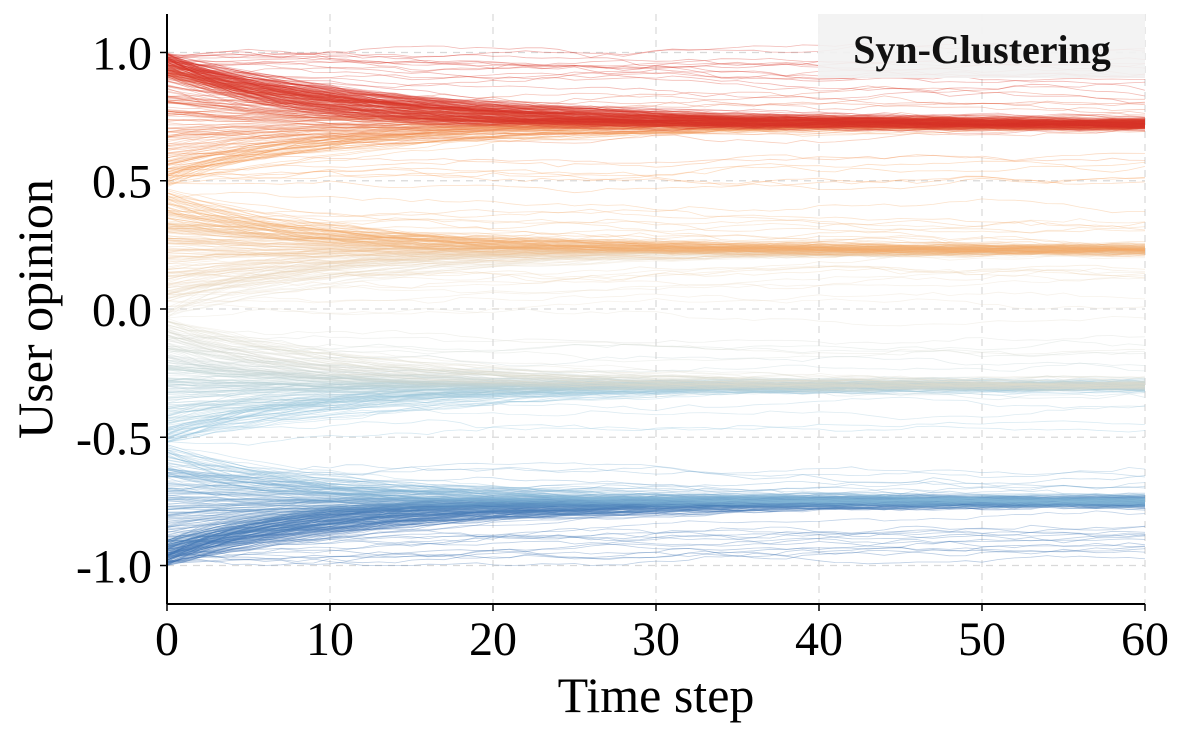 This screenshot has width=1186, height=737. Describe the element at coordinates (1145, 639) in the screenshot. I see `x-tick-label: 60` at that location.